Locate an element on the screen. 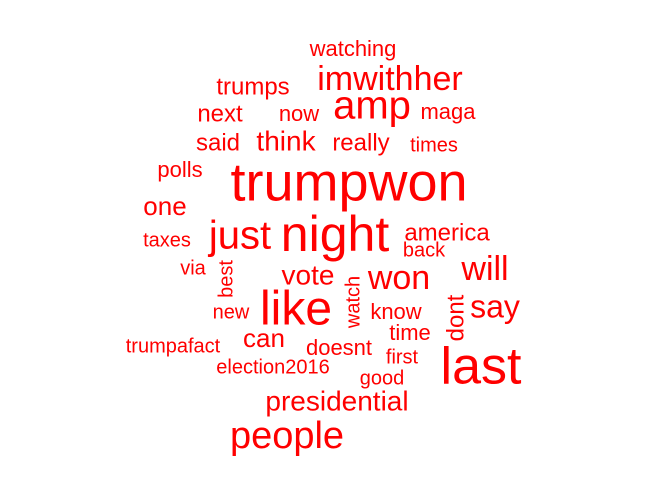  word-via: via is located at coordinates (193, 268).